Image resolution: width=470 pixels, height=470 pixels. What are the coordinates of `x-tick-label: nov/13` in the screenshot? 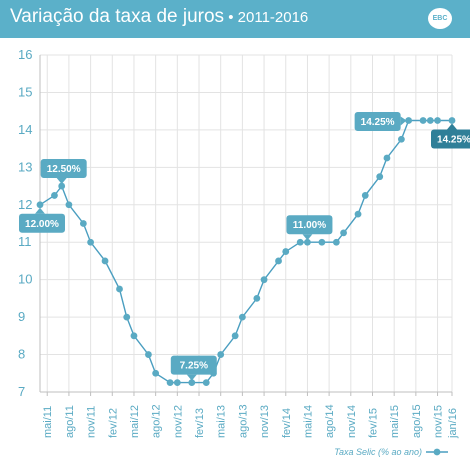 It's located at (265, 421).